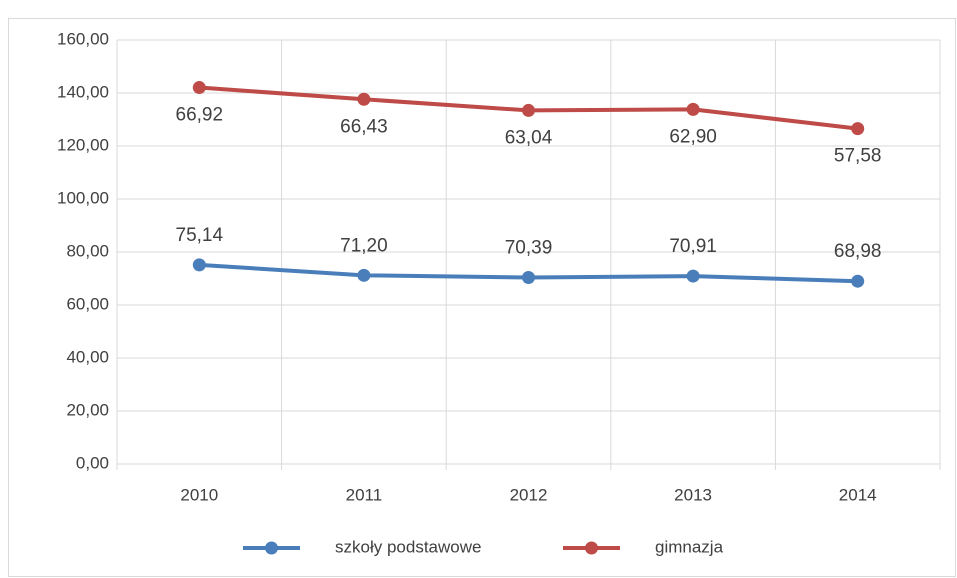 This screenshot has width=957, height=578. What do you see at coordinates (858, 156) in the screenshot?
I see `data-label: 57,58` at bounding box center [858, 156].